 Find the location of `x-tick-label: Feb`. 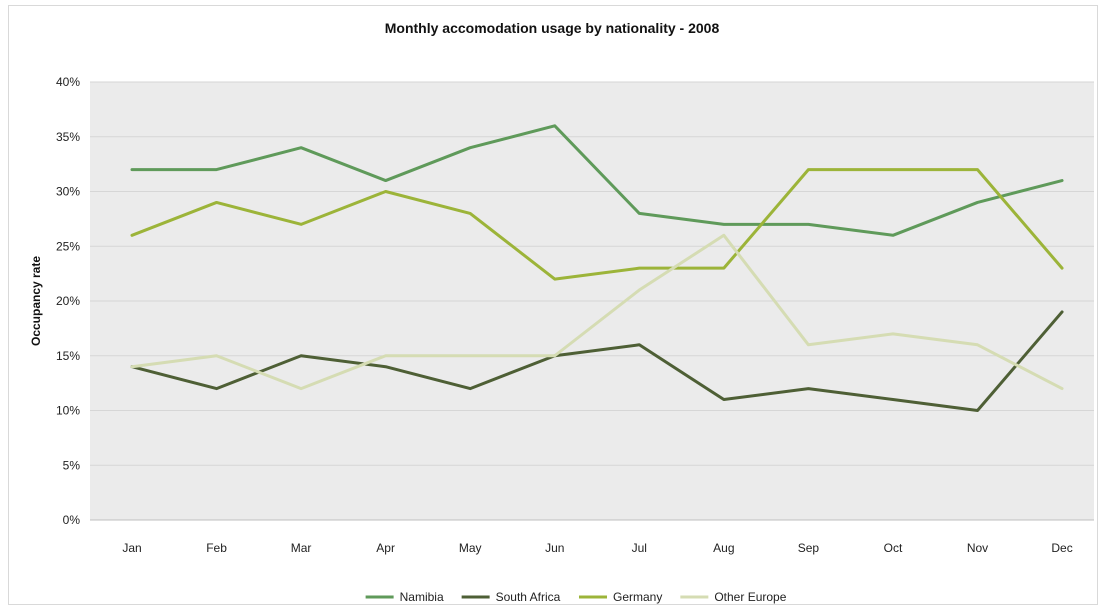

x-tick-label: Feb is located at coordinates (216, 548).